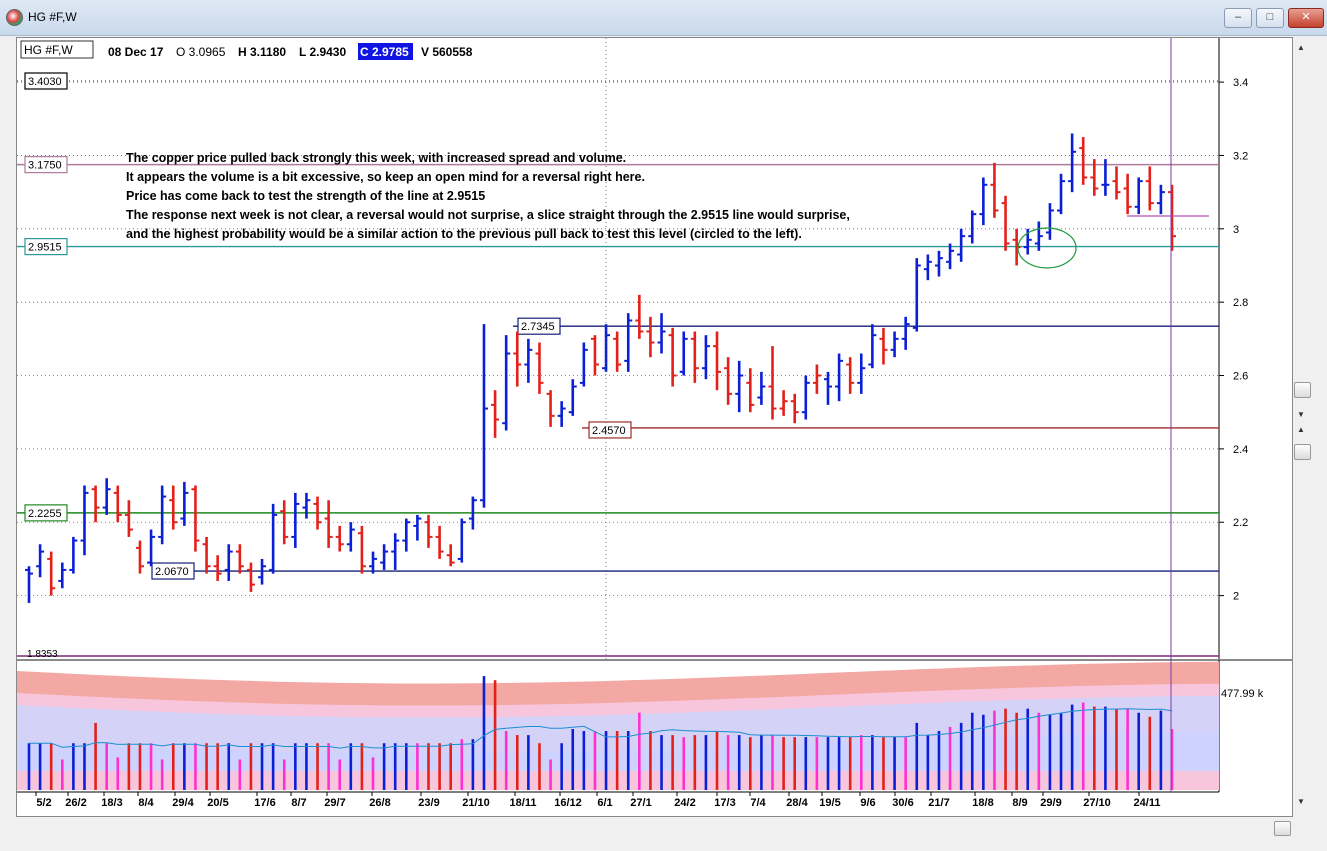  What do you see at coordinates (684, 803) in the screenshot?
I see `time-tick-label: 24/2` at bounding box center [684, 803].